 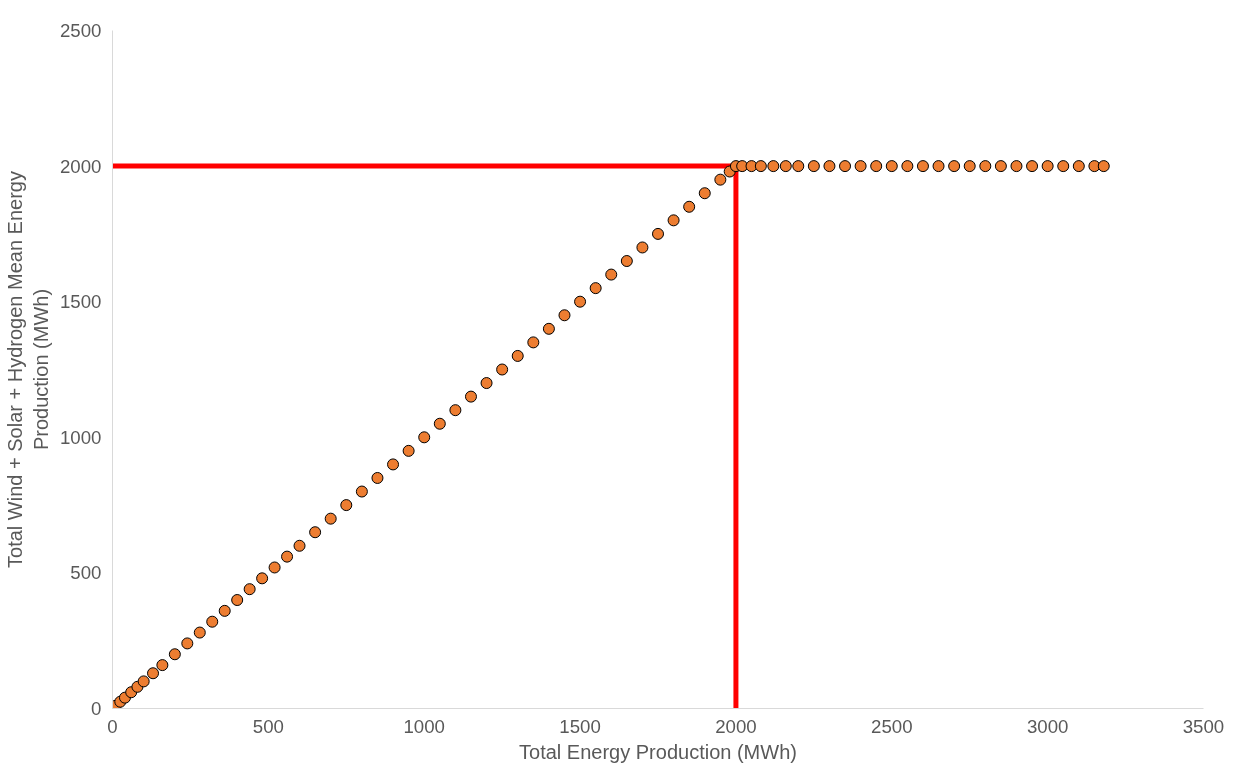 I want to click on y-tick-label: 0, so click(x=96, y=708).